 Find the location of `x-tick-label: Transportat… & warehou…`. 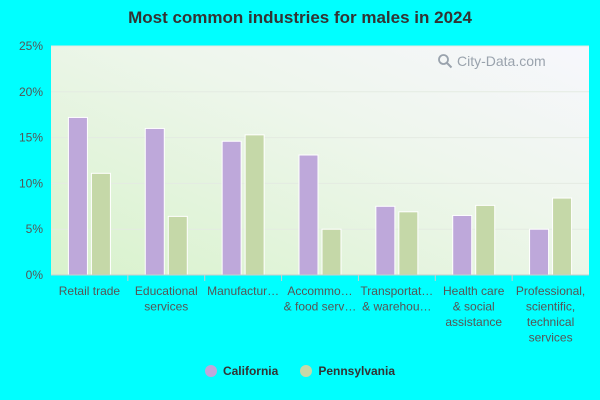

x-tick-label: Transportat… & warehou… is located at coordinates (396, 299).